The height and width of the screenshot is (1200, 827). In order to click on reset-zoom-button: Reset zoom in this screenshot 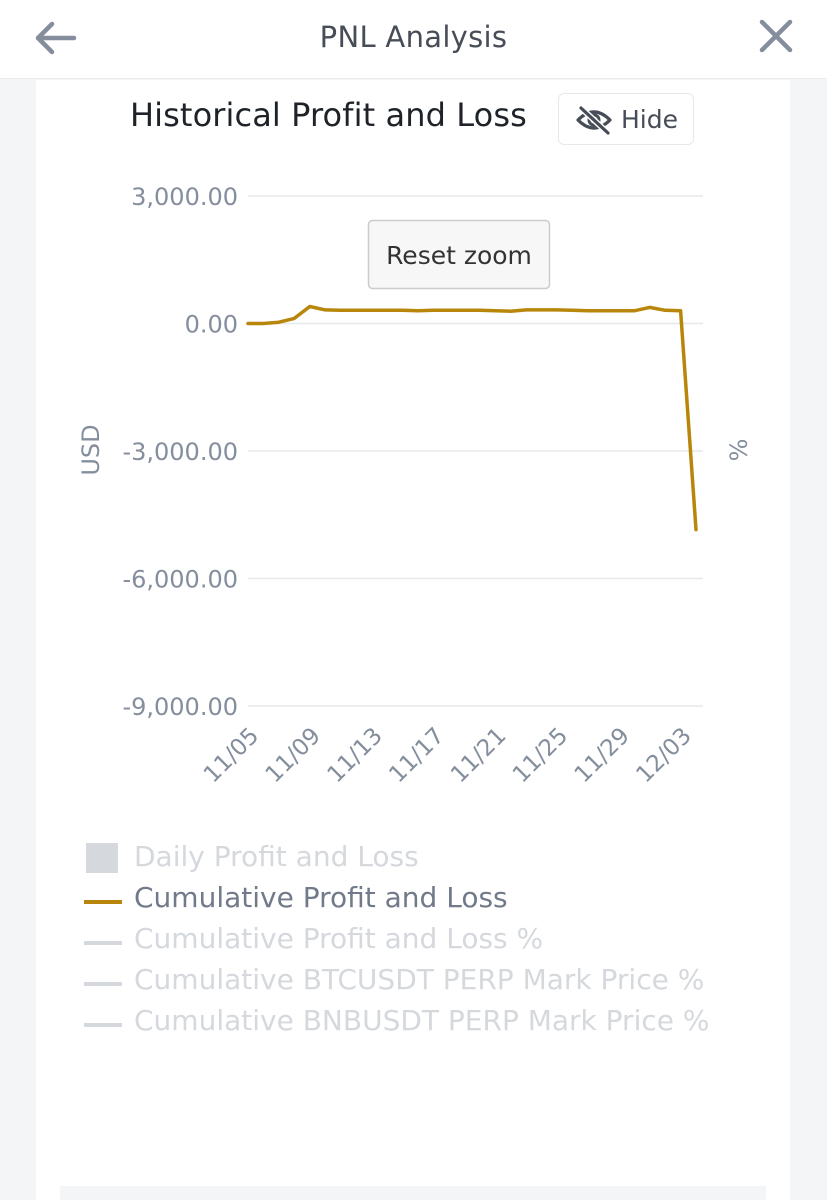, I will do `click(459, 254)`.